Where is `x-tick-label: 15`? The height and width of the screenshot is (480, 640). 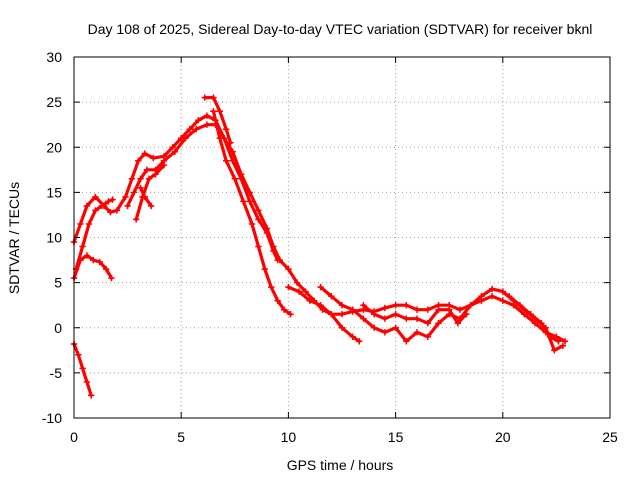 x-tick-label: 15 is located at coordinates (396, 437).